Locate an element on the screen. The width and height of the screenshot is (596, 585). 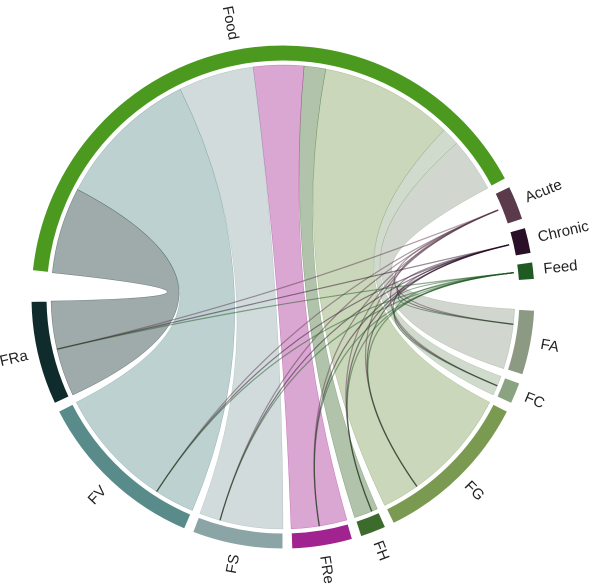
sector-label: FH is located at coordinates (380, 550).